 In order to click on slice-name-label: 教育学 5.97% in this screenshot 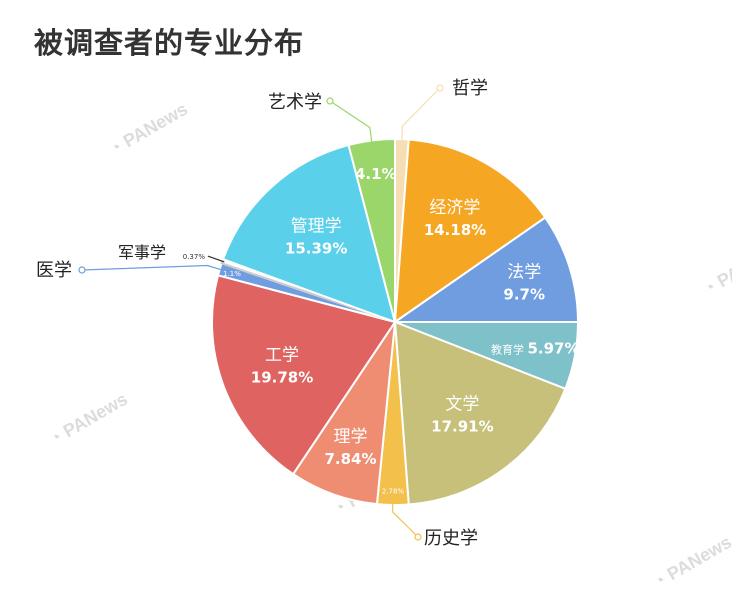, I will do `click(535, 349)`.